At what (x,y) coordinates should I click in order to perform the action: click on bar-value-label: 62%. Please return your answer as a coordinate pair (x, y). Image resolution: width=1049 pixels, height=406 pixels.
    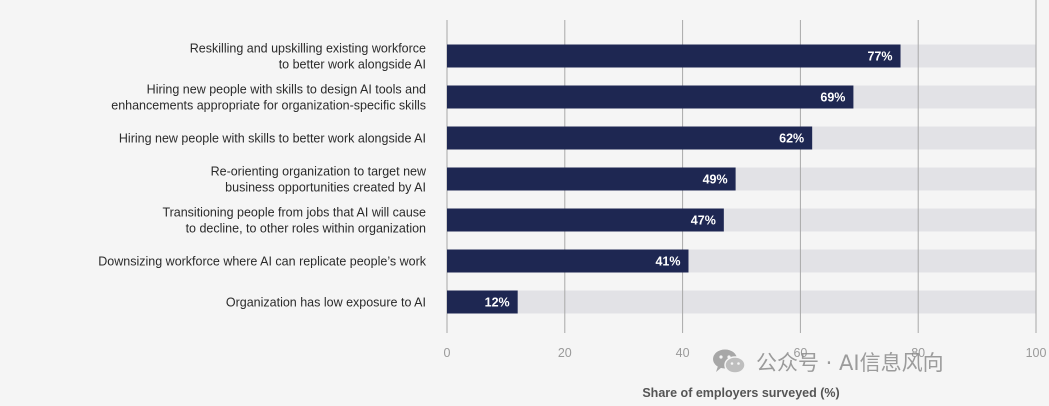
    Looking at the image, I should click on (791, 139).